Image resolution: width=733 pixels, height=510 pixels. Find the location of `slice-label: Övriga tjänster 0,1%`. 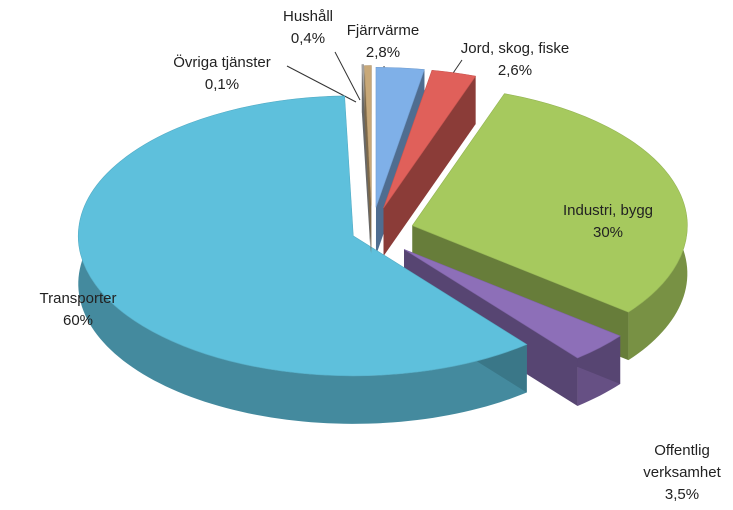

slice-label: Övriga tjänster 0,1% is located at coordinates (222, 74).